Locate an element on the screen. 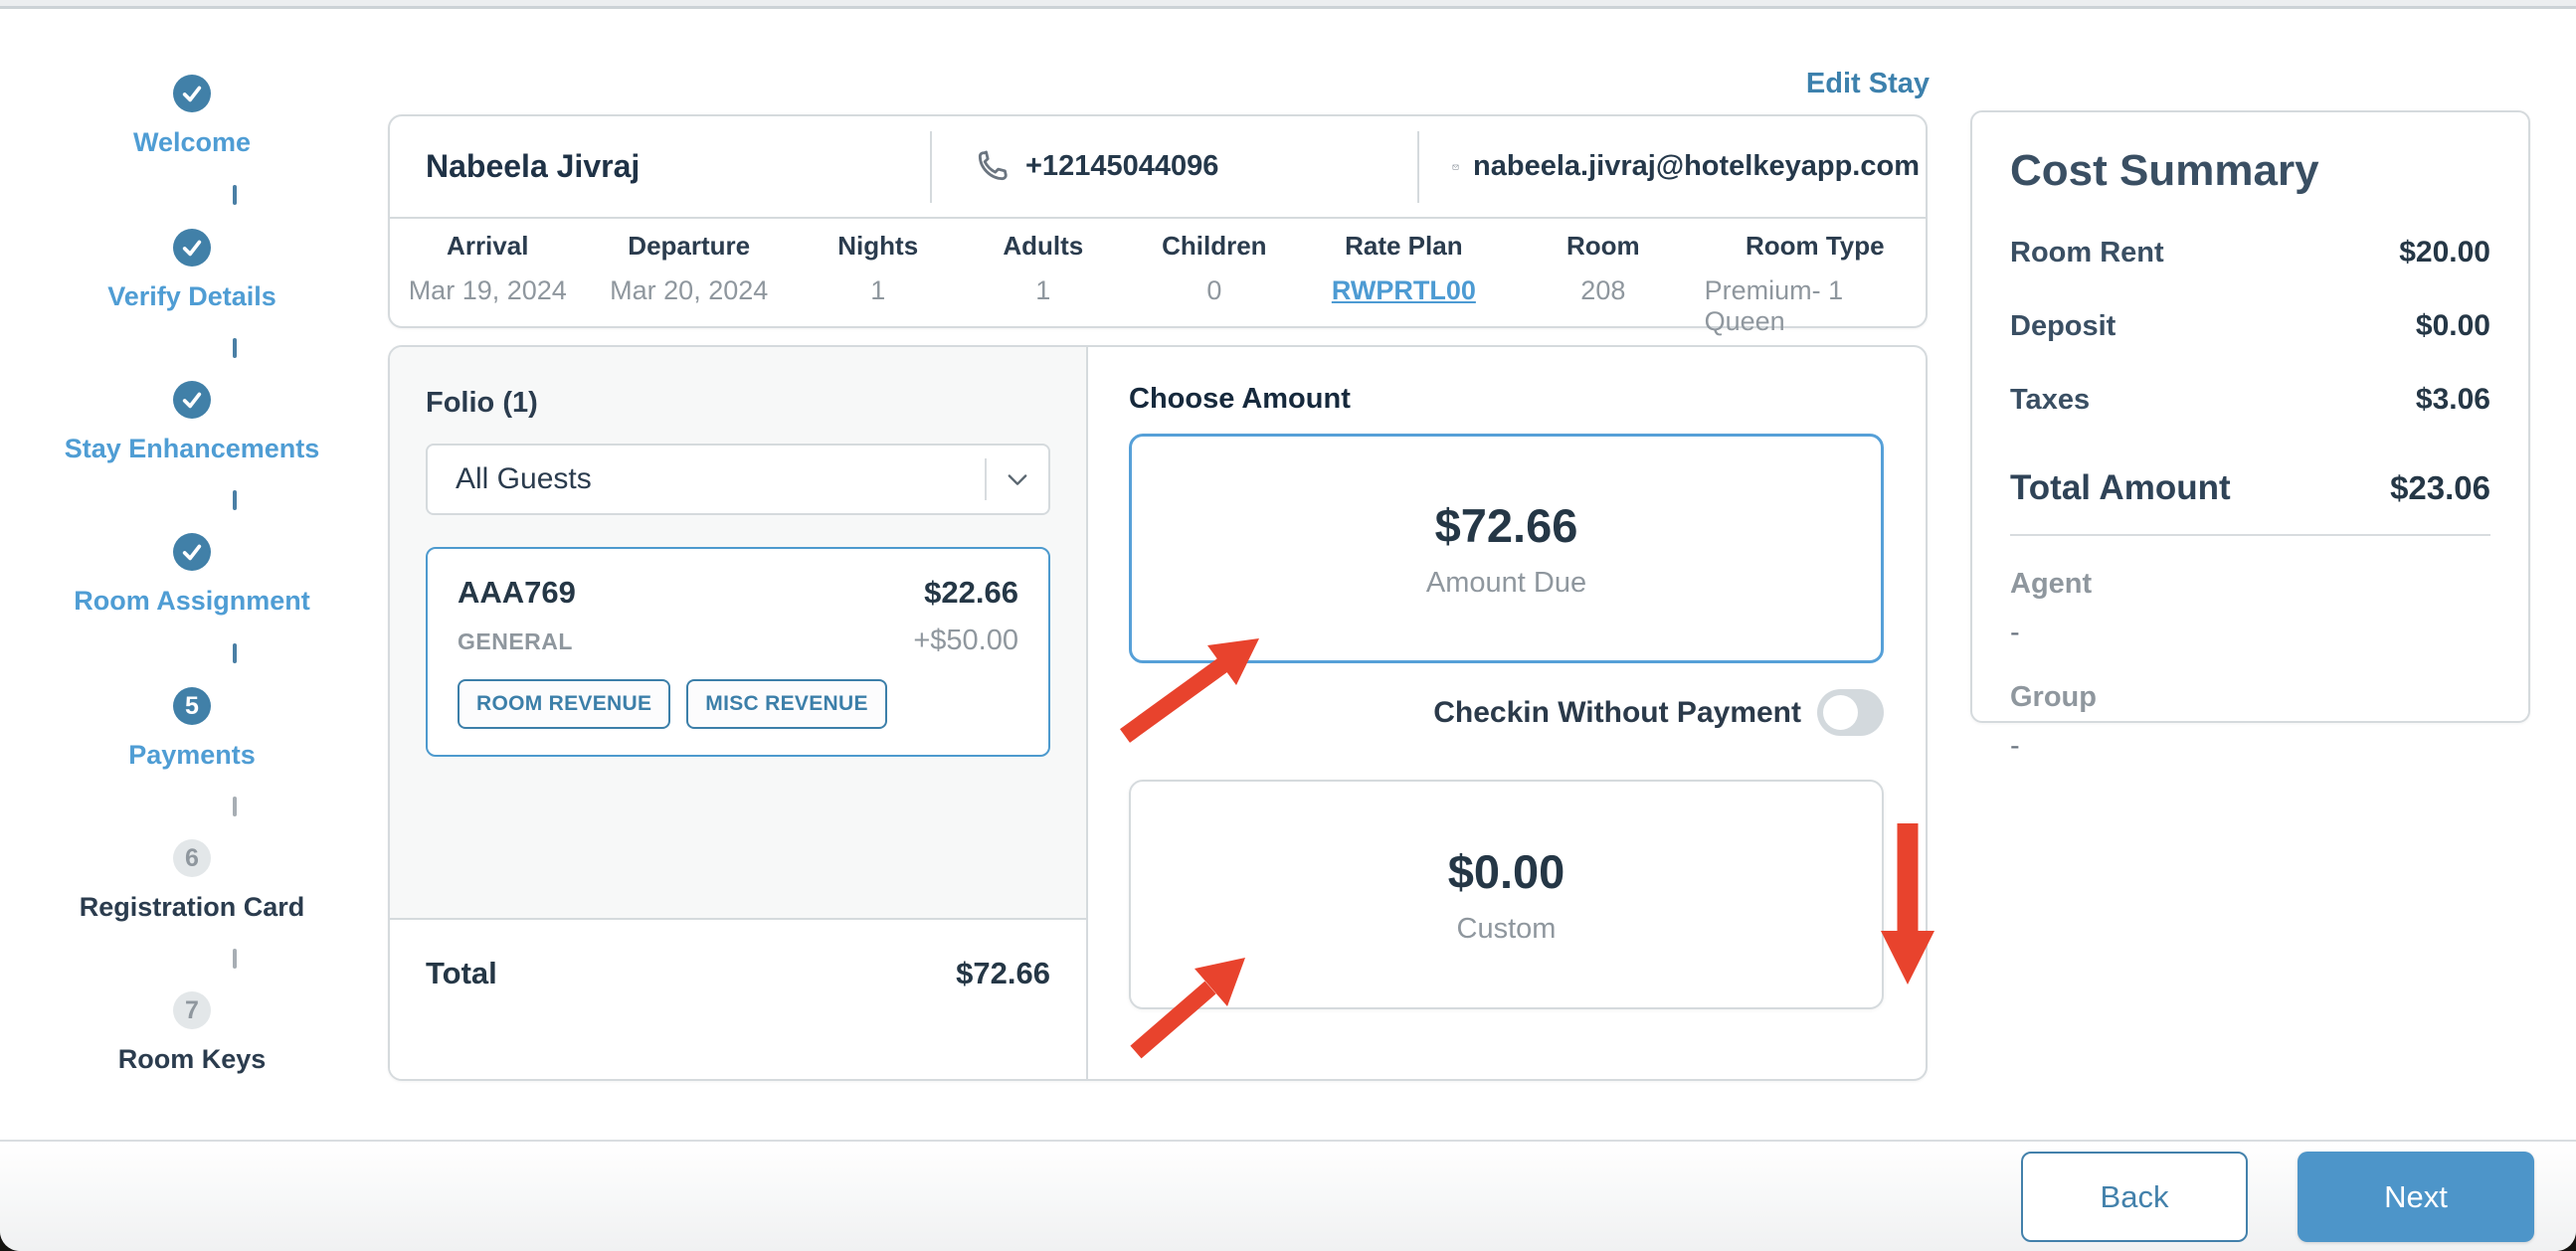 This screenshot has height=1251, width=2576. guest-filter-select: All Guests is located at coordinates (738, 480).